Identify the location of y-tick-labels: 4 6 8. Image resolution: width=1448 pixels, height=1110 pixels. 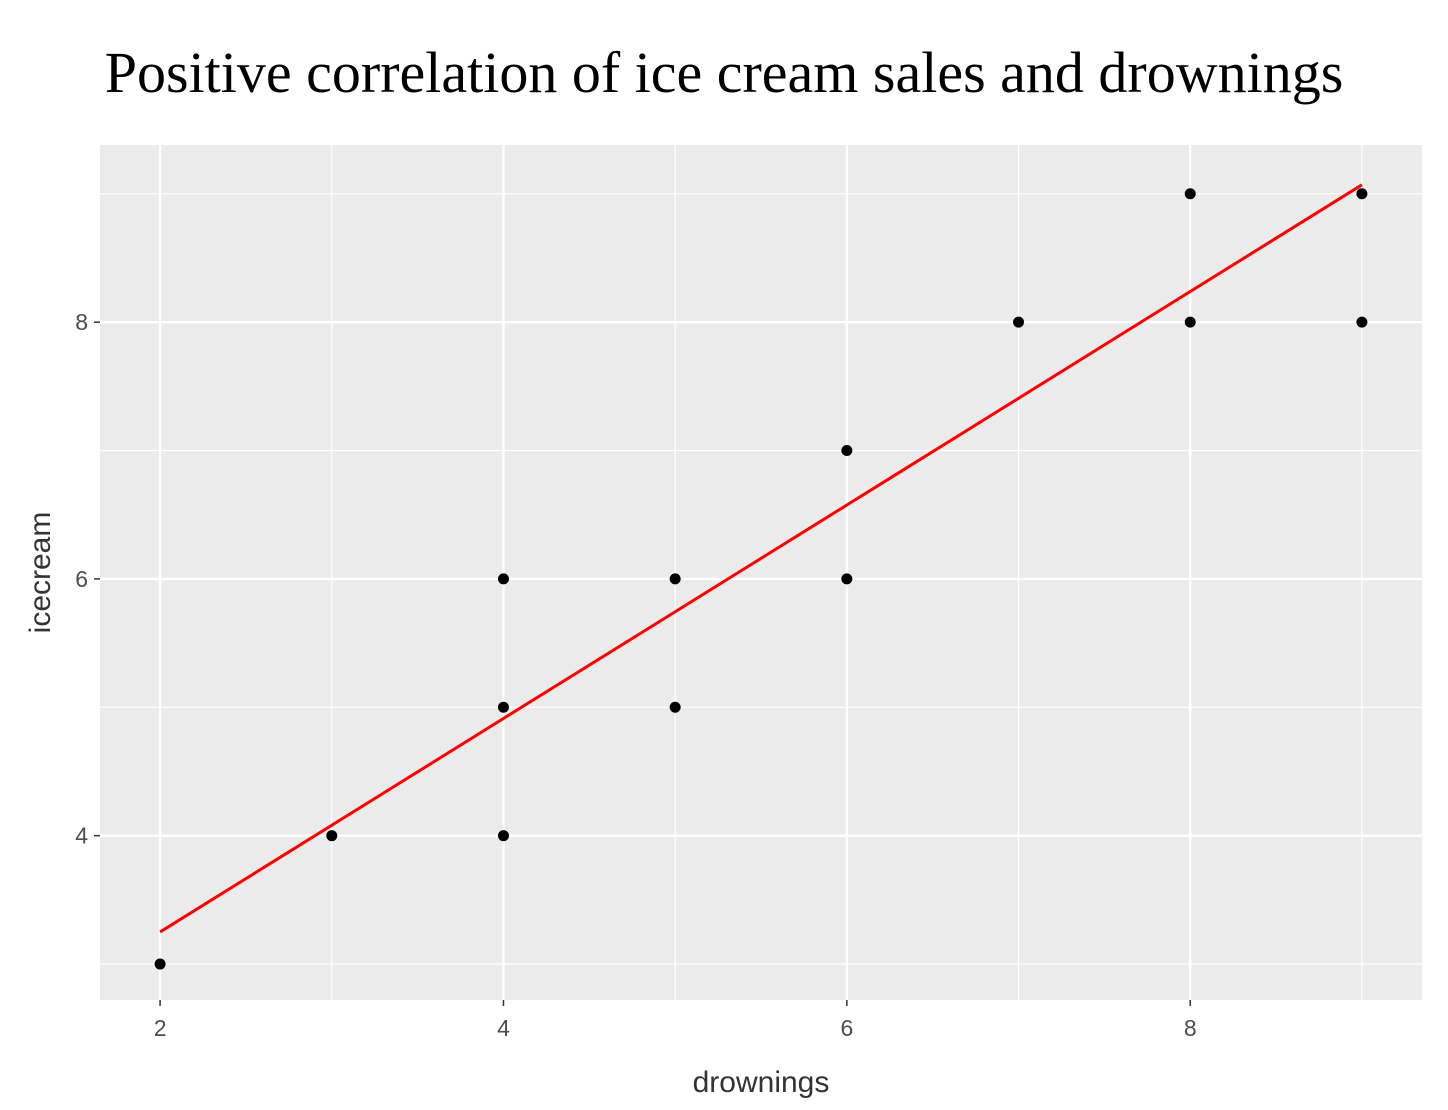
(81, 579).